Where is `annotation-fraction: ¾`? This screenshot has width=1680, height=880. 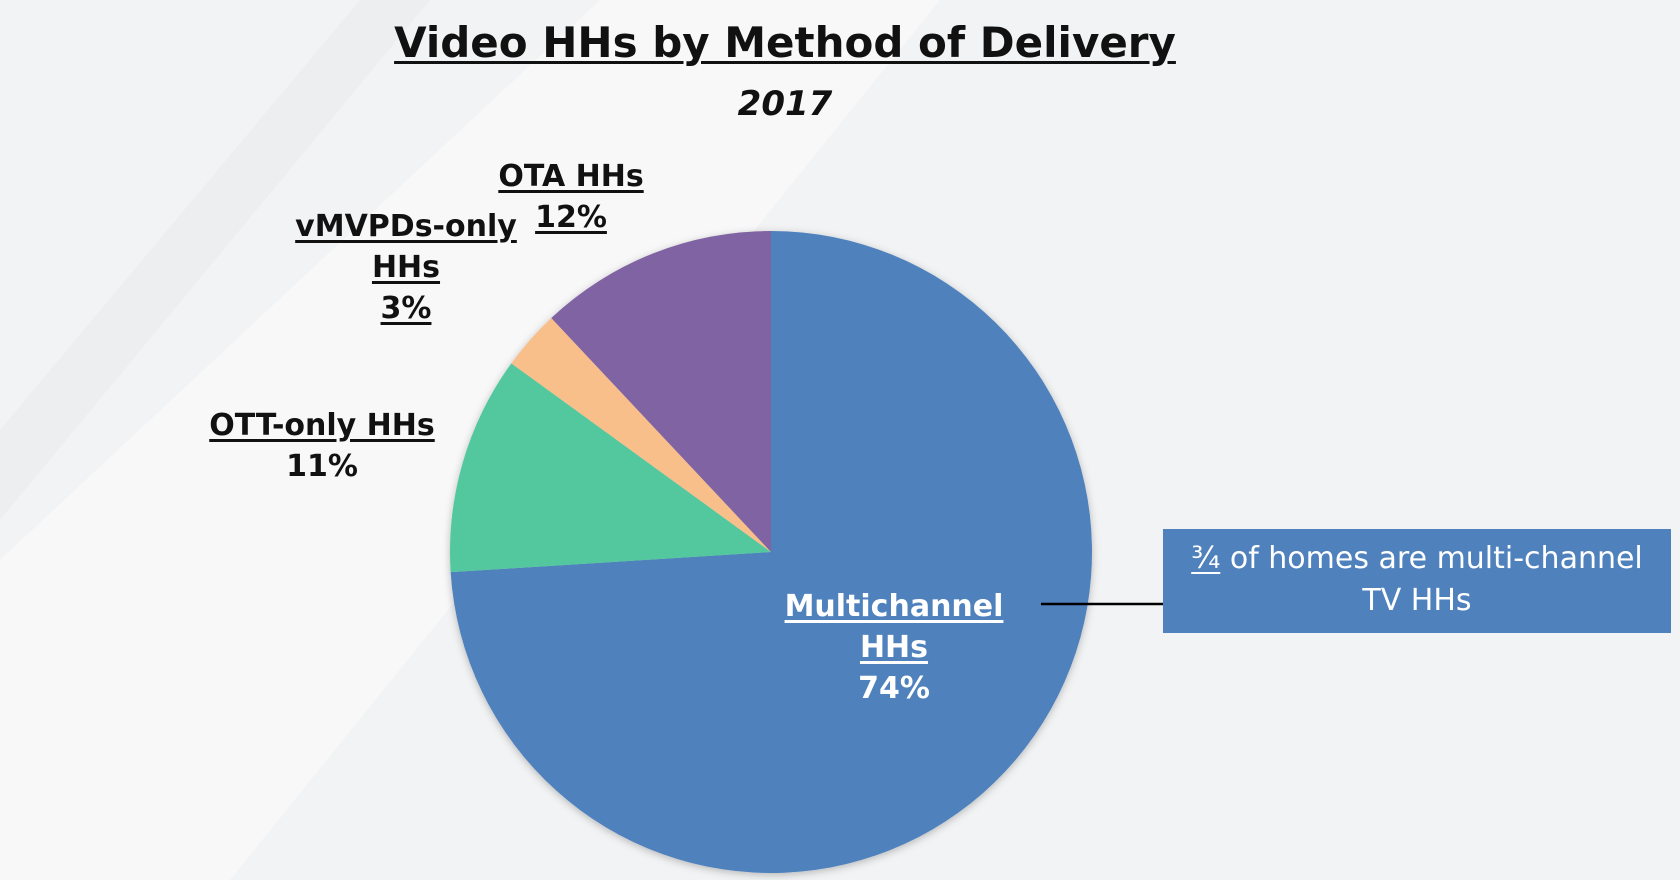
annotation-fraction: ¾ is located at coordinates (1206, 558).